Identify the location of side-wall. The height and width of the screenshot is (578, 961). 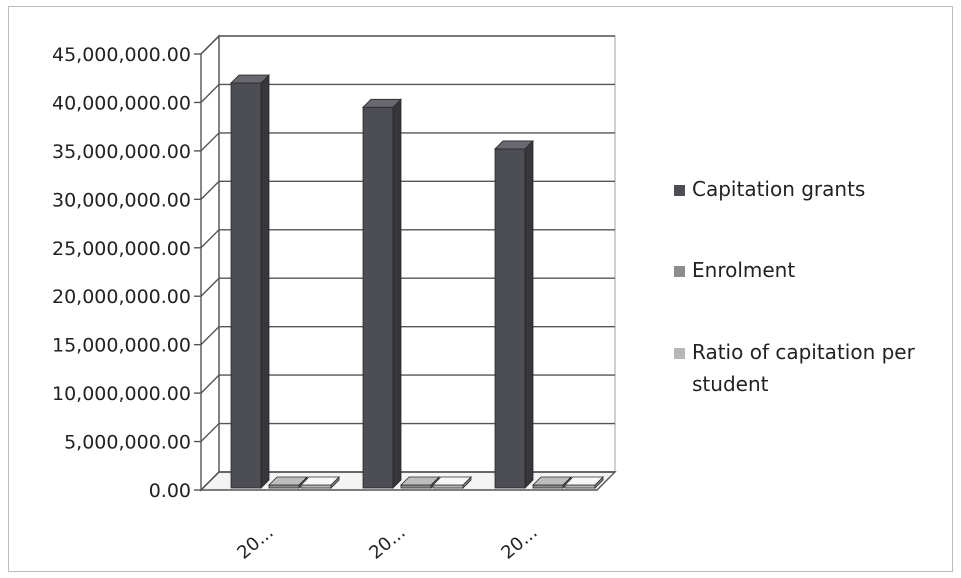
(210, 263).